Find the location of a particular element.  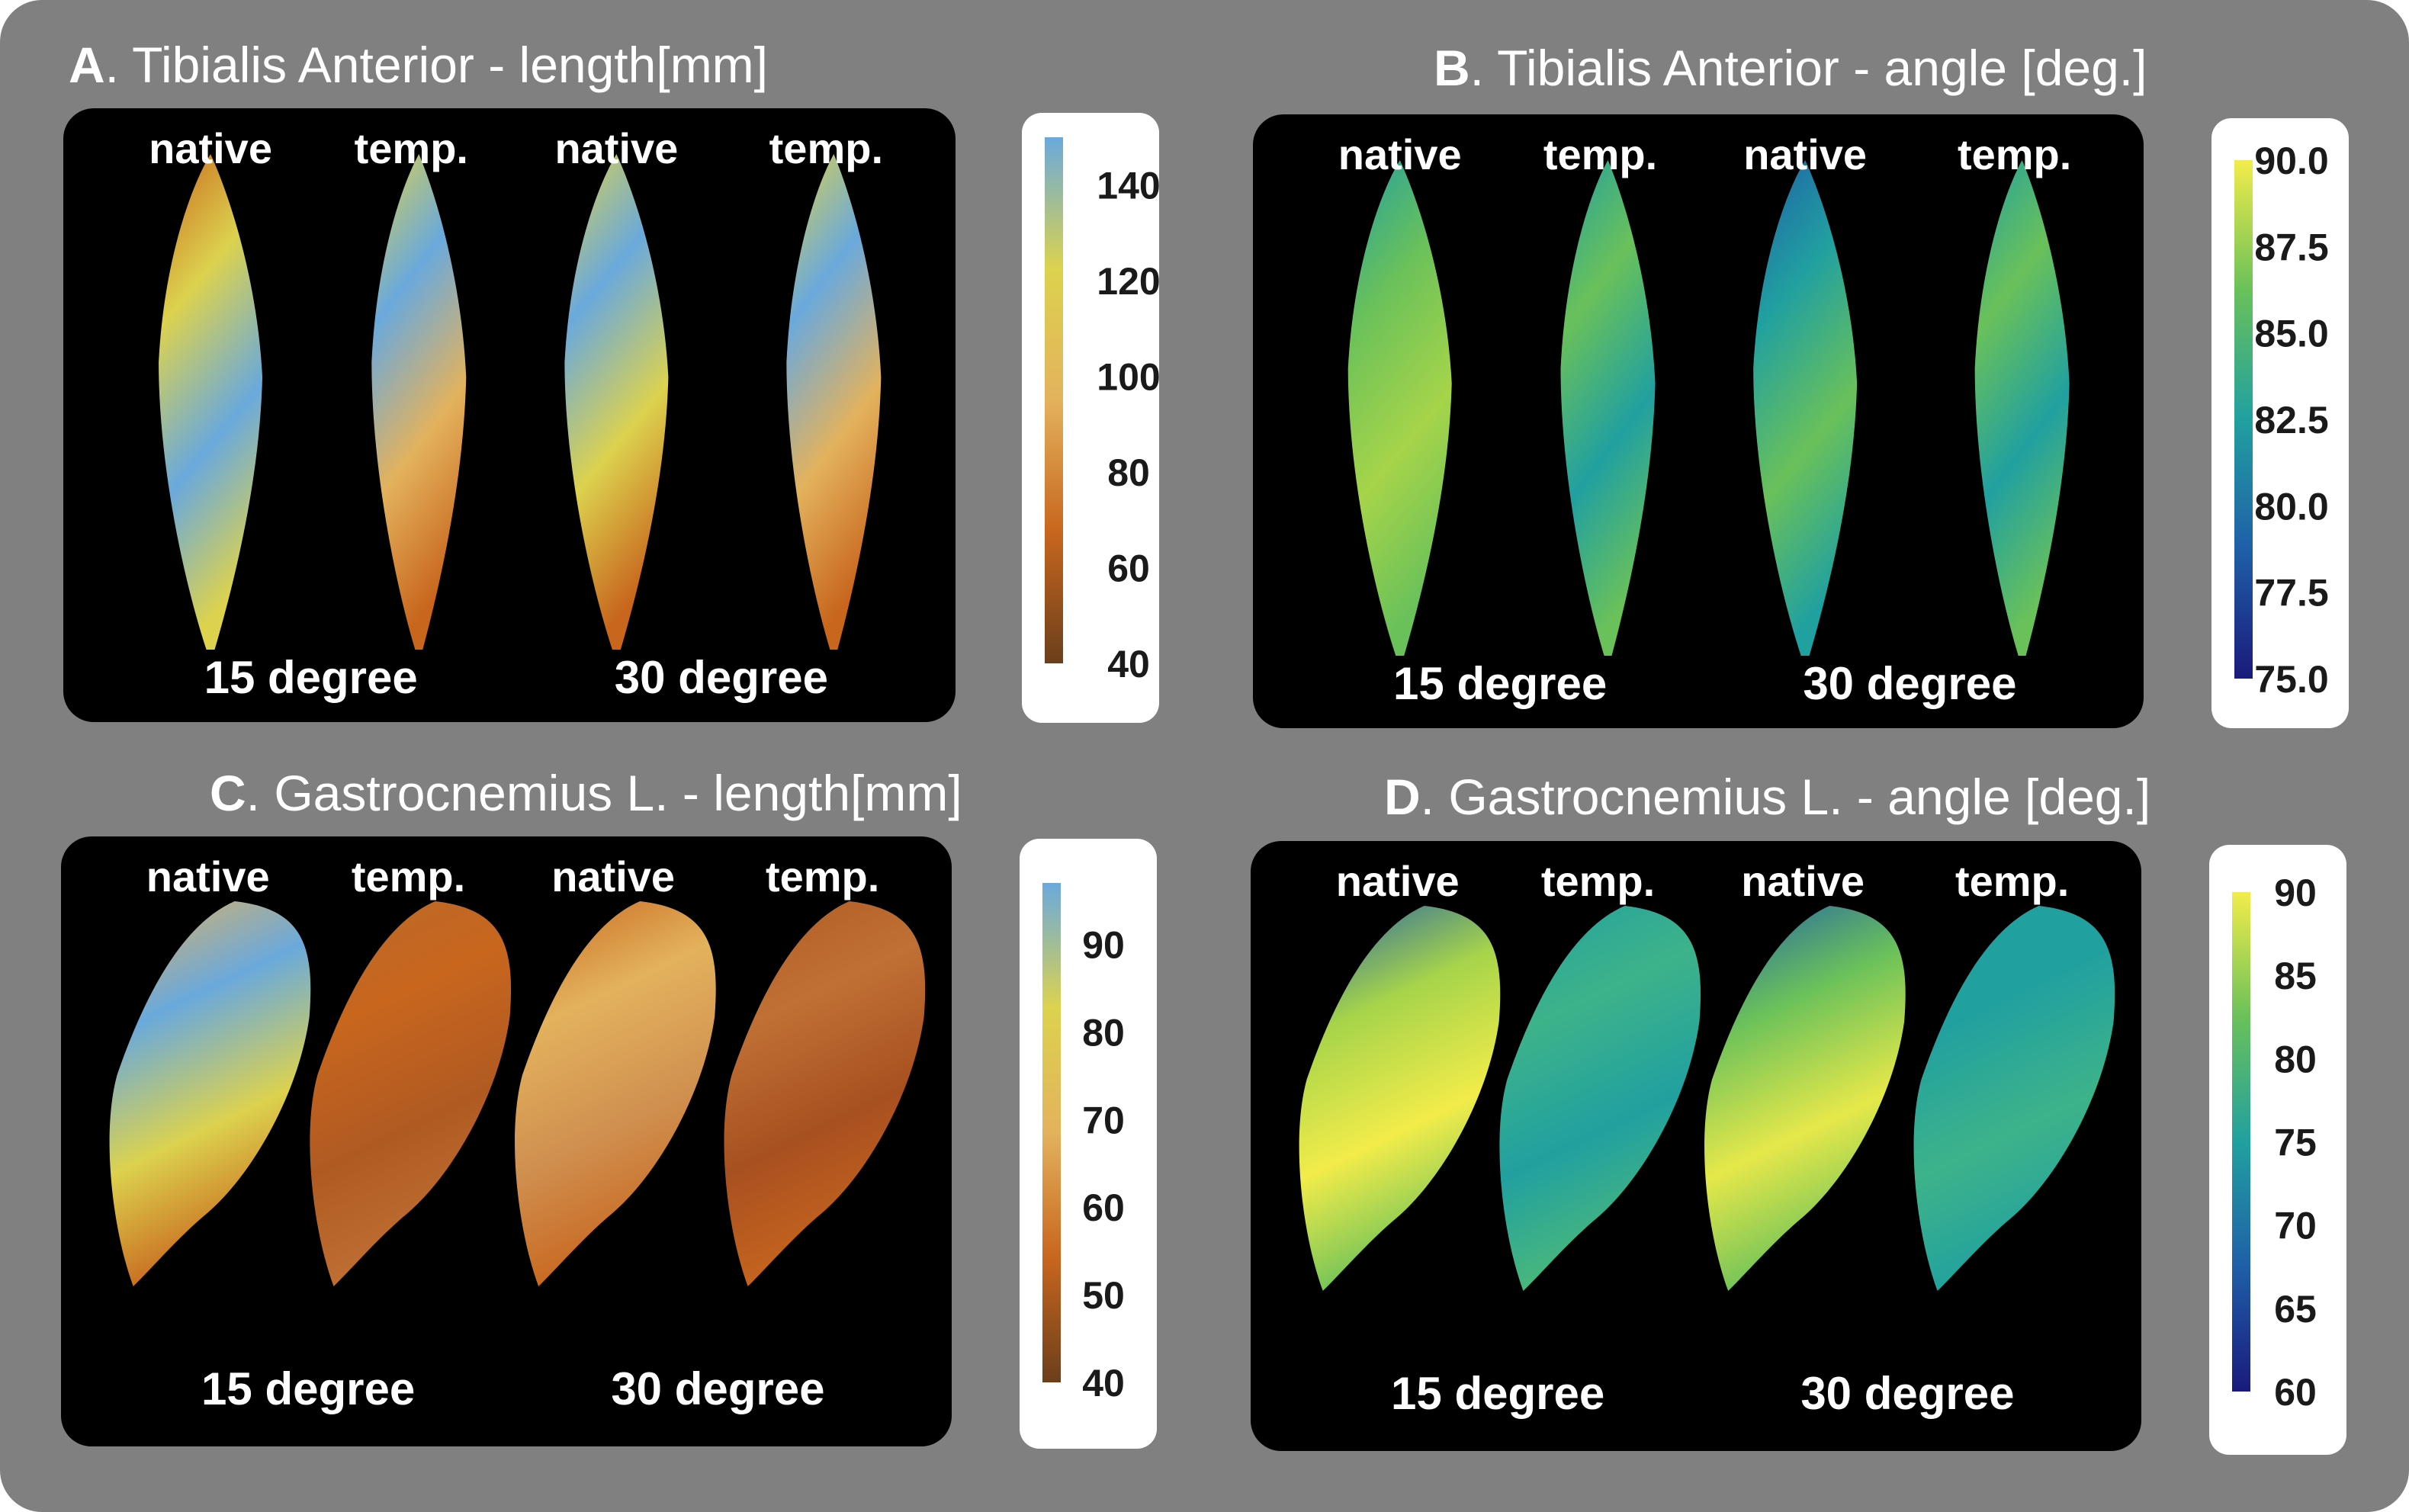

panel-title-text: . Gastrocnemius L. - angle [deg.] is located at coordinates (1785, 797).